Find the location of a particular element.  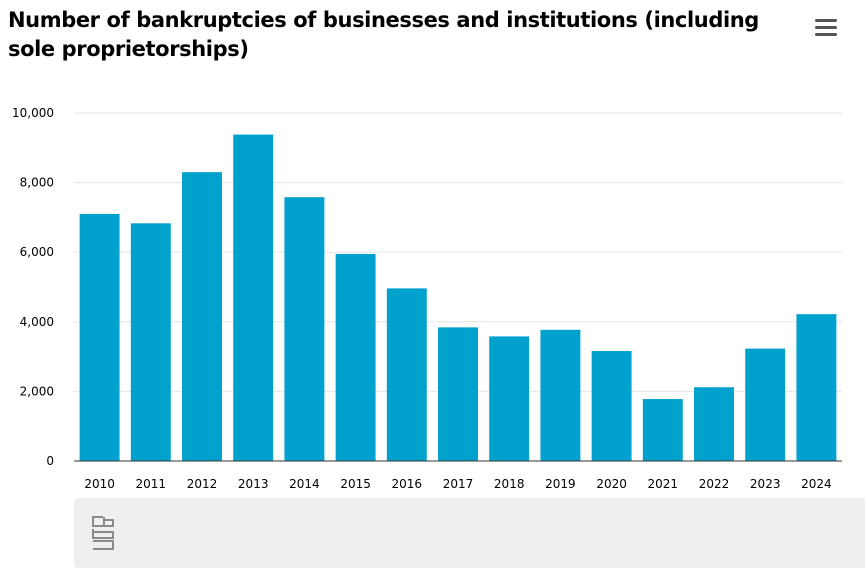

x-tick-label: 2016 is located at coordinates (407, 484).